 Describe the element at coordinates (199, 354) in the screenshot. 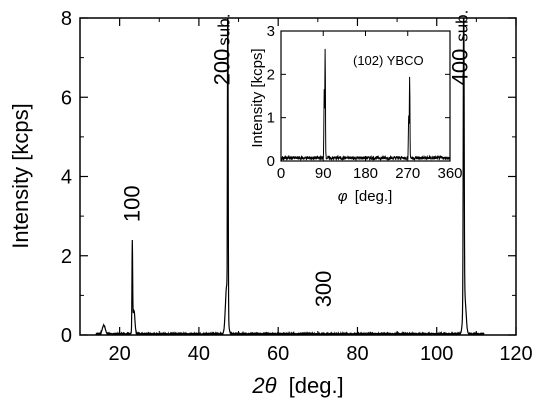

I see `main-x-tick-label: 40` at that location.